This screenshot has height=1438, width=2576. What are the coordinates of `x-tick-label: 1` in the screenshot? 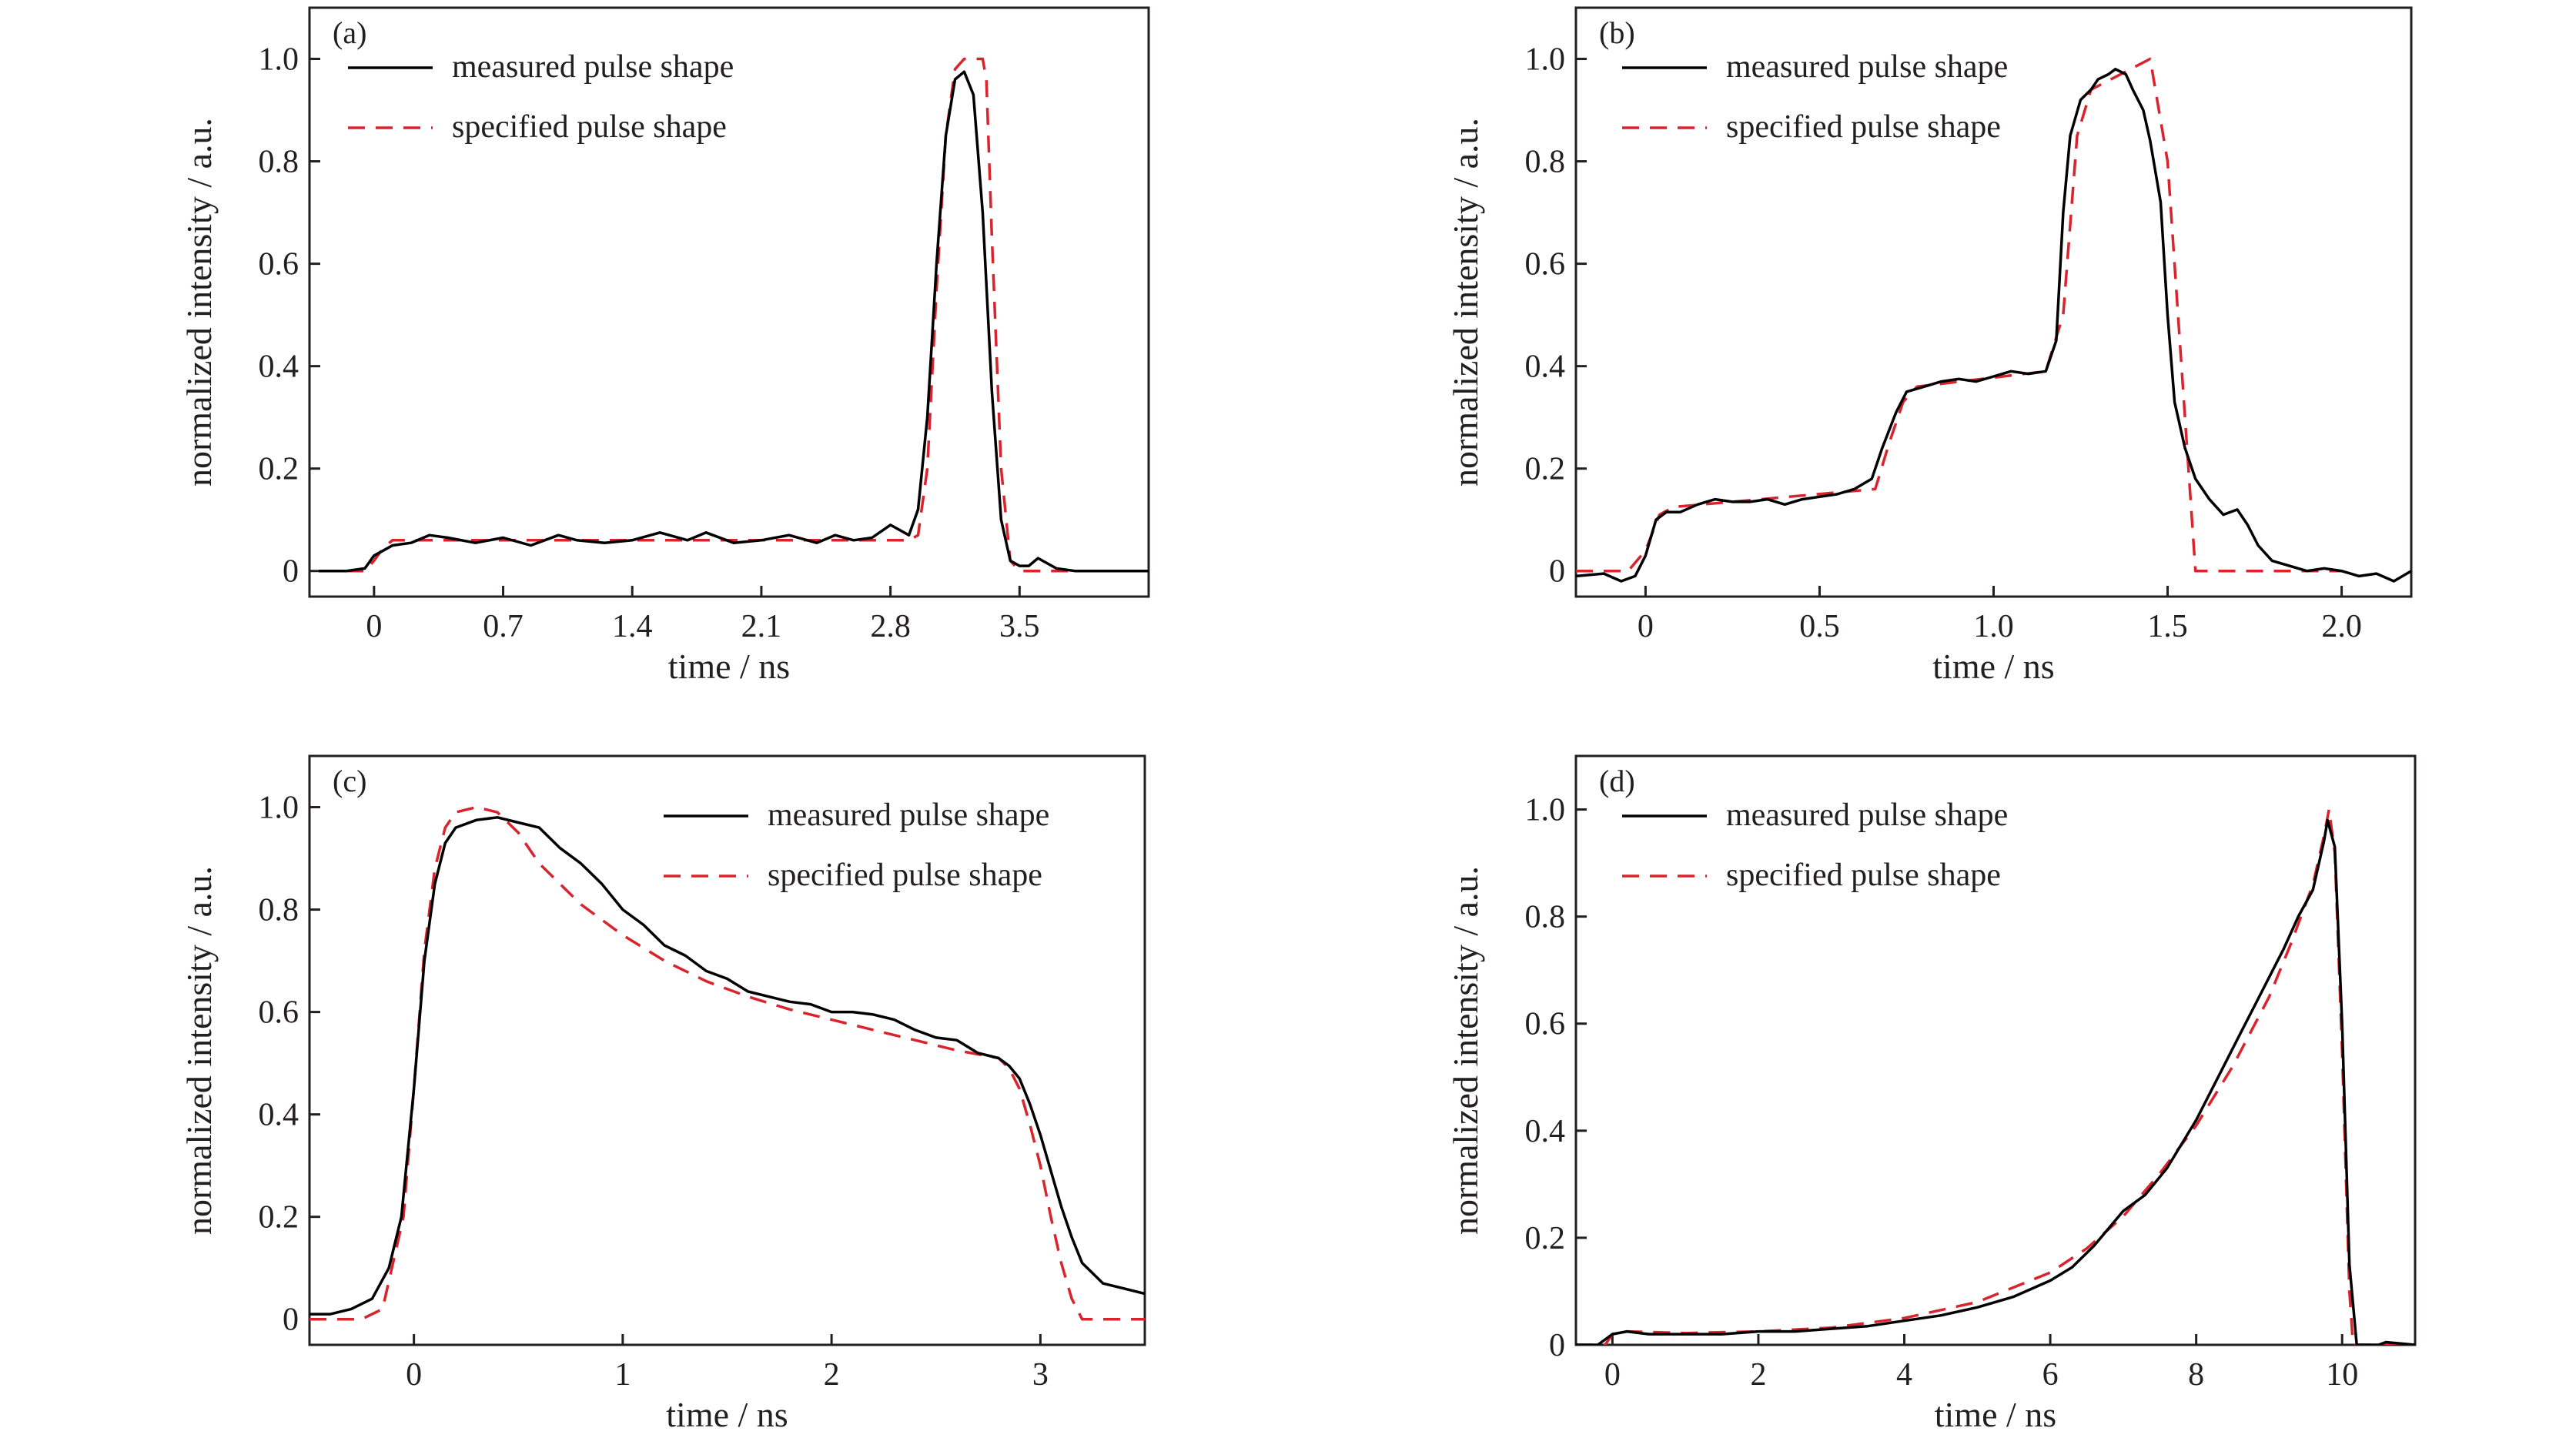 It's located at (623, 1375).